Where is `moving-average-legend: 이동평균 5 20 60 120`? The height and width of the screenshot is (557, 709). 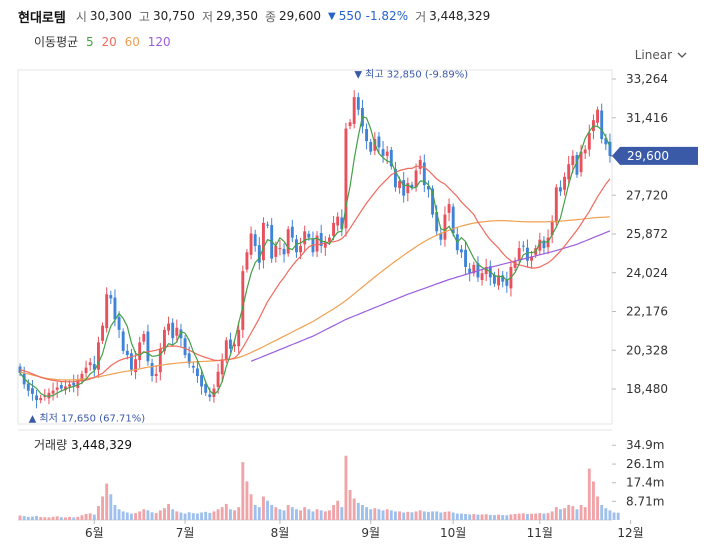
moving-average-legend: 이동평균 5 20 60 120 is located at coordinates (104, 41).